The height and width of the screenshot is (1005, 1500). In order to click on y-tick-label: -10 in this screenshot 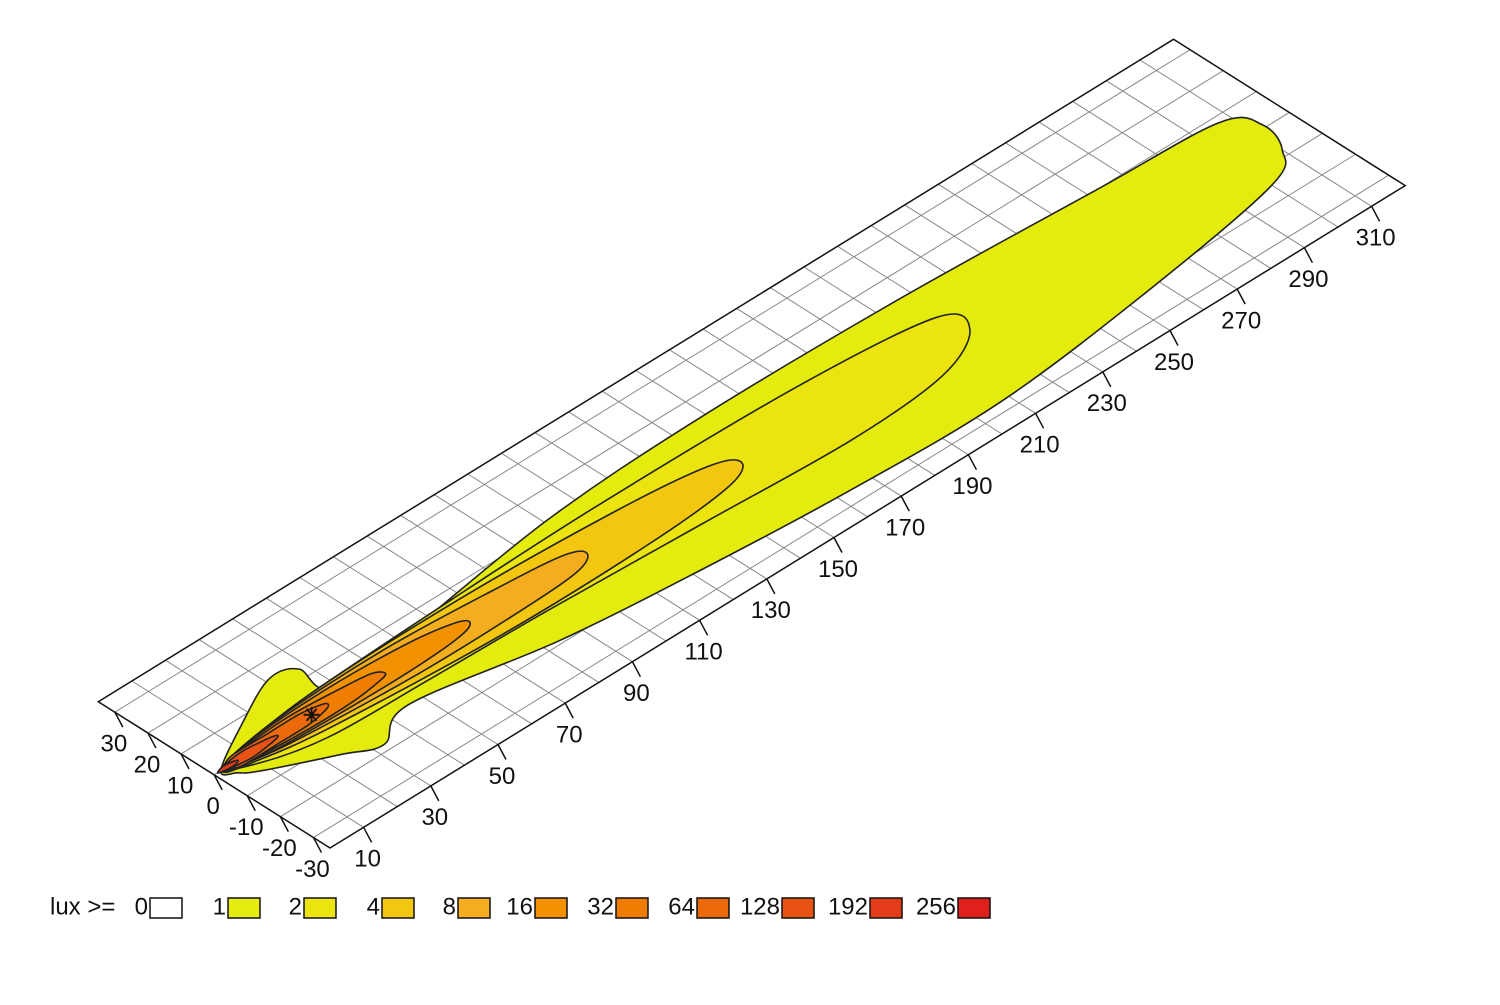, I will do `click(246, 827)`.